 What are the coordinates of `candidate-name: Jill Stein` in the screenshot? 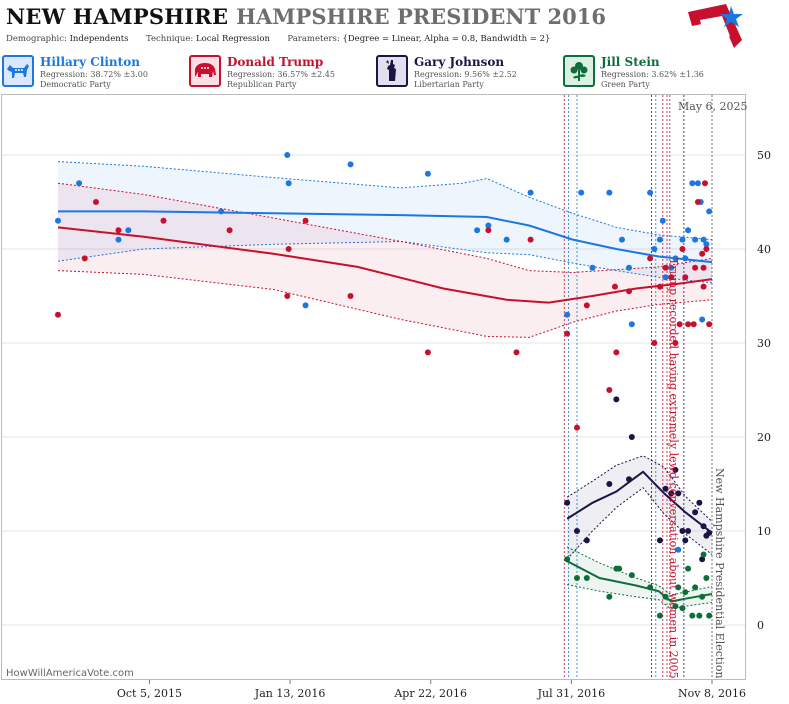 It's located at (630, 62).